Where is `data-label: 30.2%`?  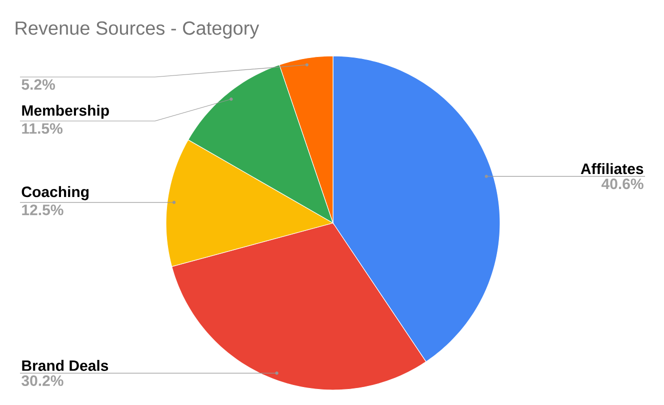
data-label: 30.2% is located at coordinates (43, 380).